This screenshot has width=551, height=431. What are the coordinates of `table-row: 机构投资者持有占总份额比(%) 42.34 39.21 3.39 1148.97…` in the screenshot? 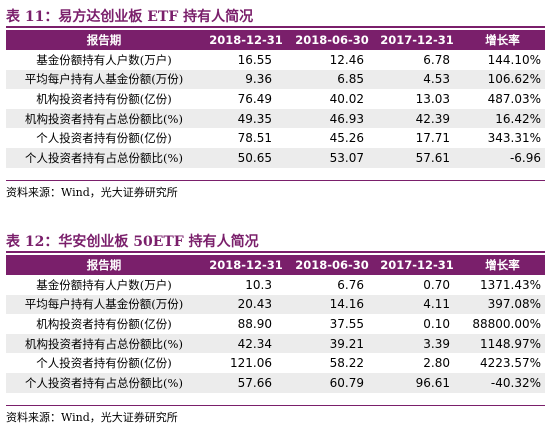 It's located at (275, 343).